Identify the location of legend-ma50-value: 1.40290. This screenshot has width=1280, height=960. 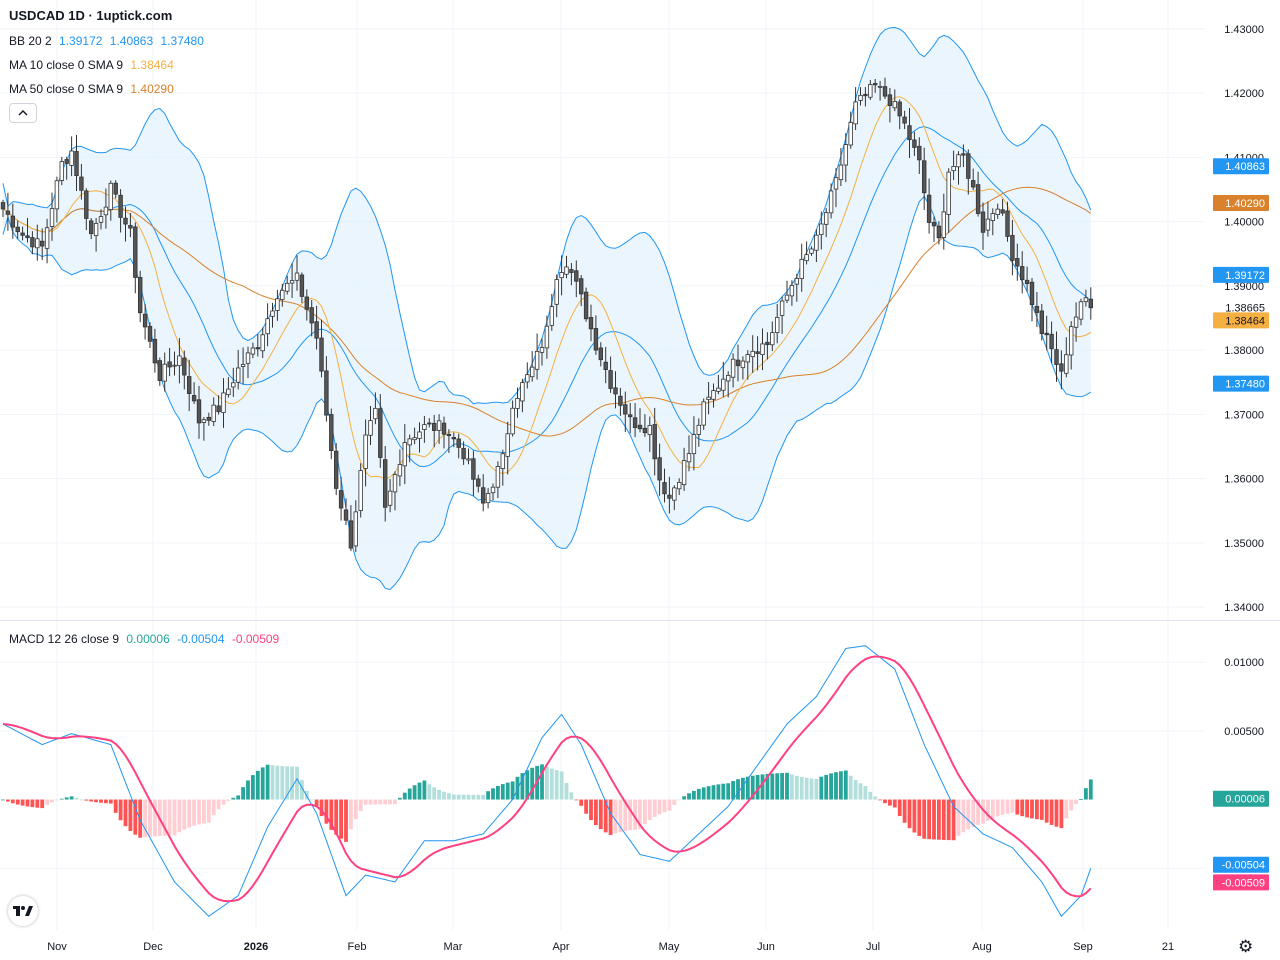
(152, 89).